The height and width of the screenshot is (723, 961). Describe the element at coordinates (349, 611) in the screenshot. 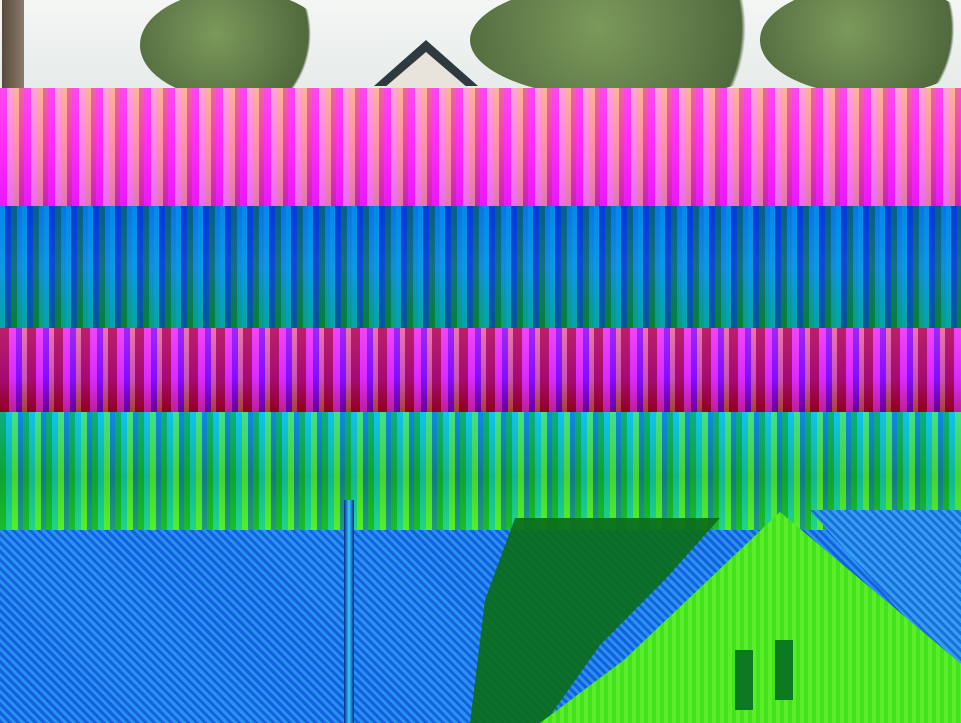

I see `fence-post` at that location.